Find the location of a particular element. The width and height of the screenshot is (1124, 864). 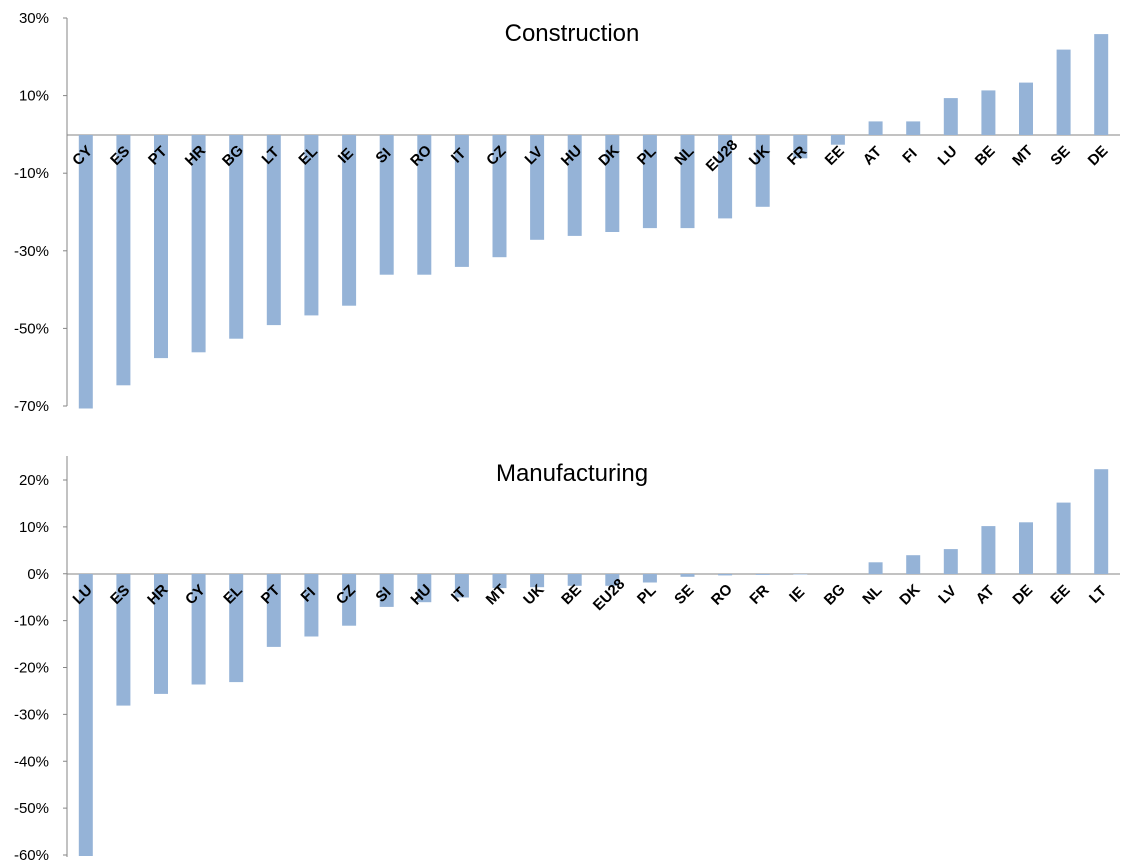

y-tick-label: 0% is located at coordinates (38, 574).